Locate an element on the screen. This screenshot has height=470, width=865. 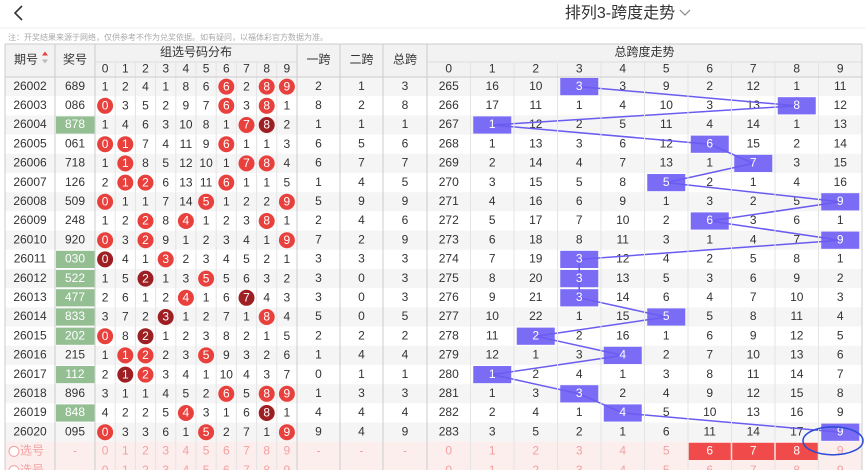
number: 126 is located at coordinates (75, 182).